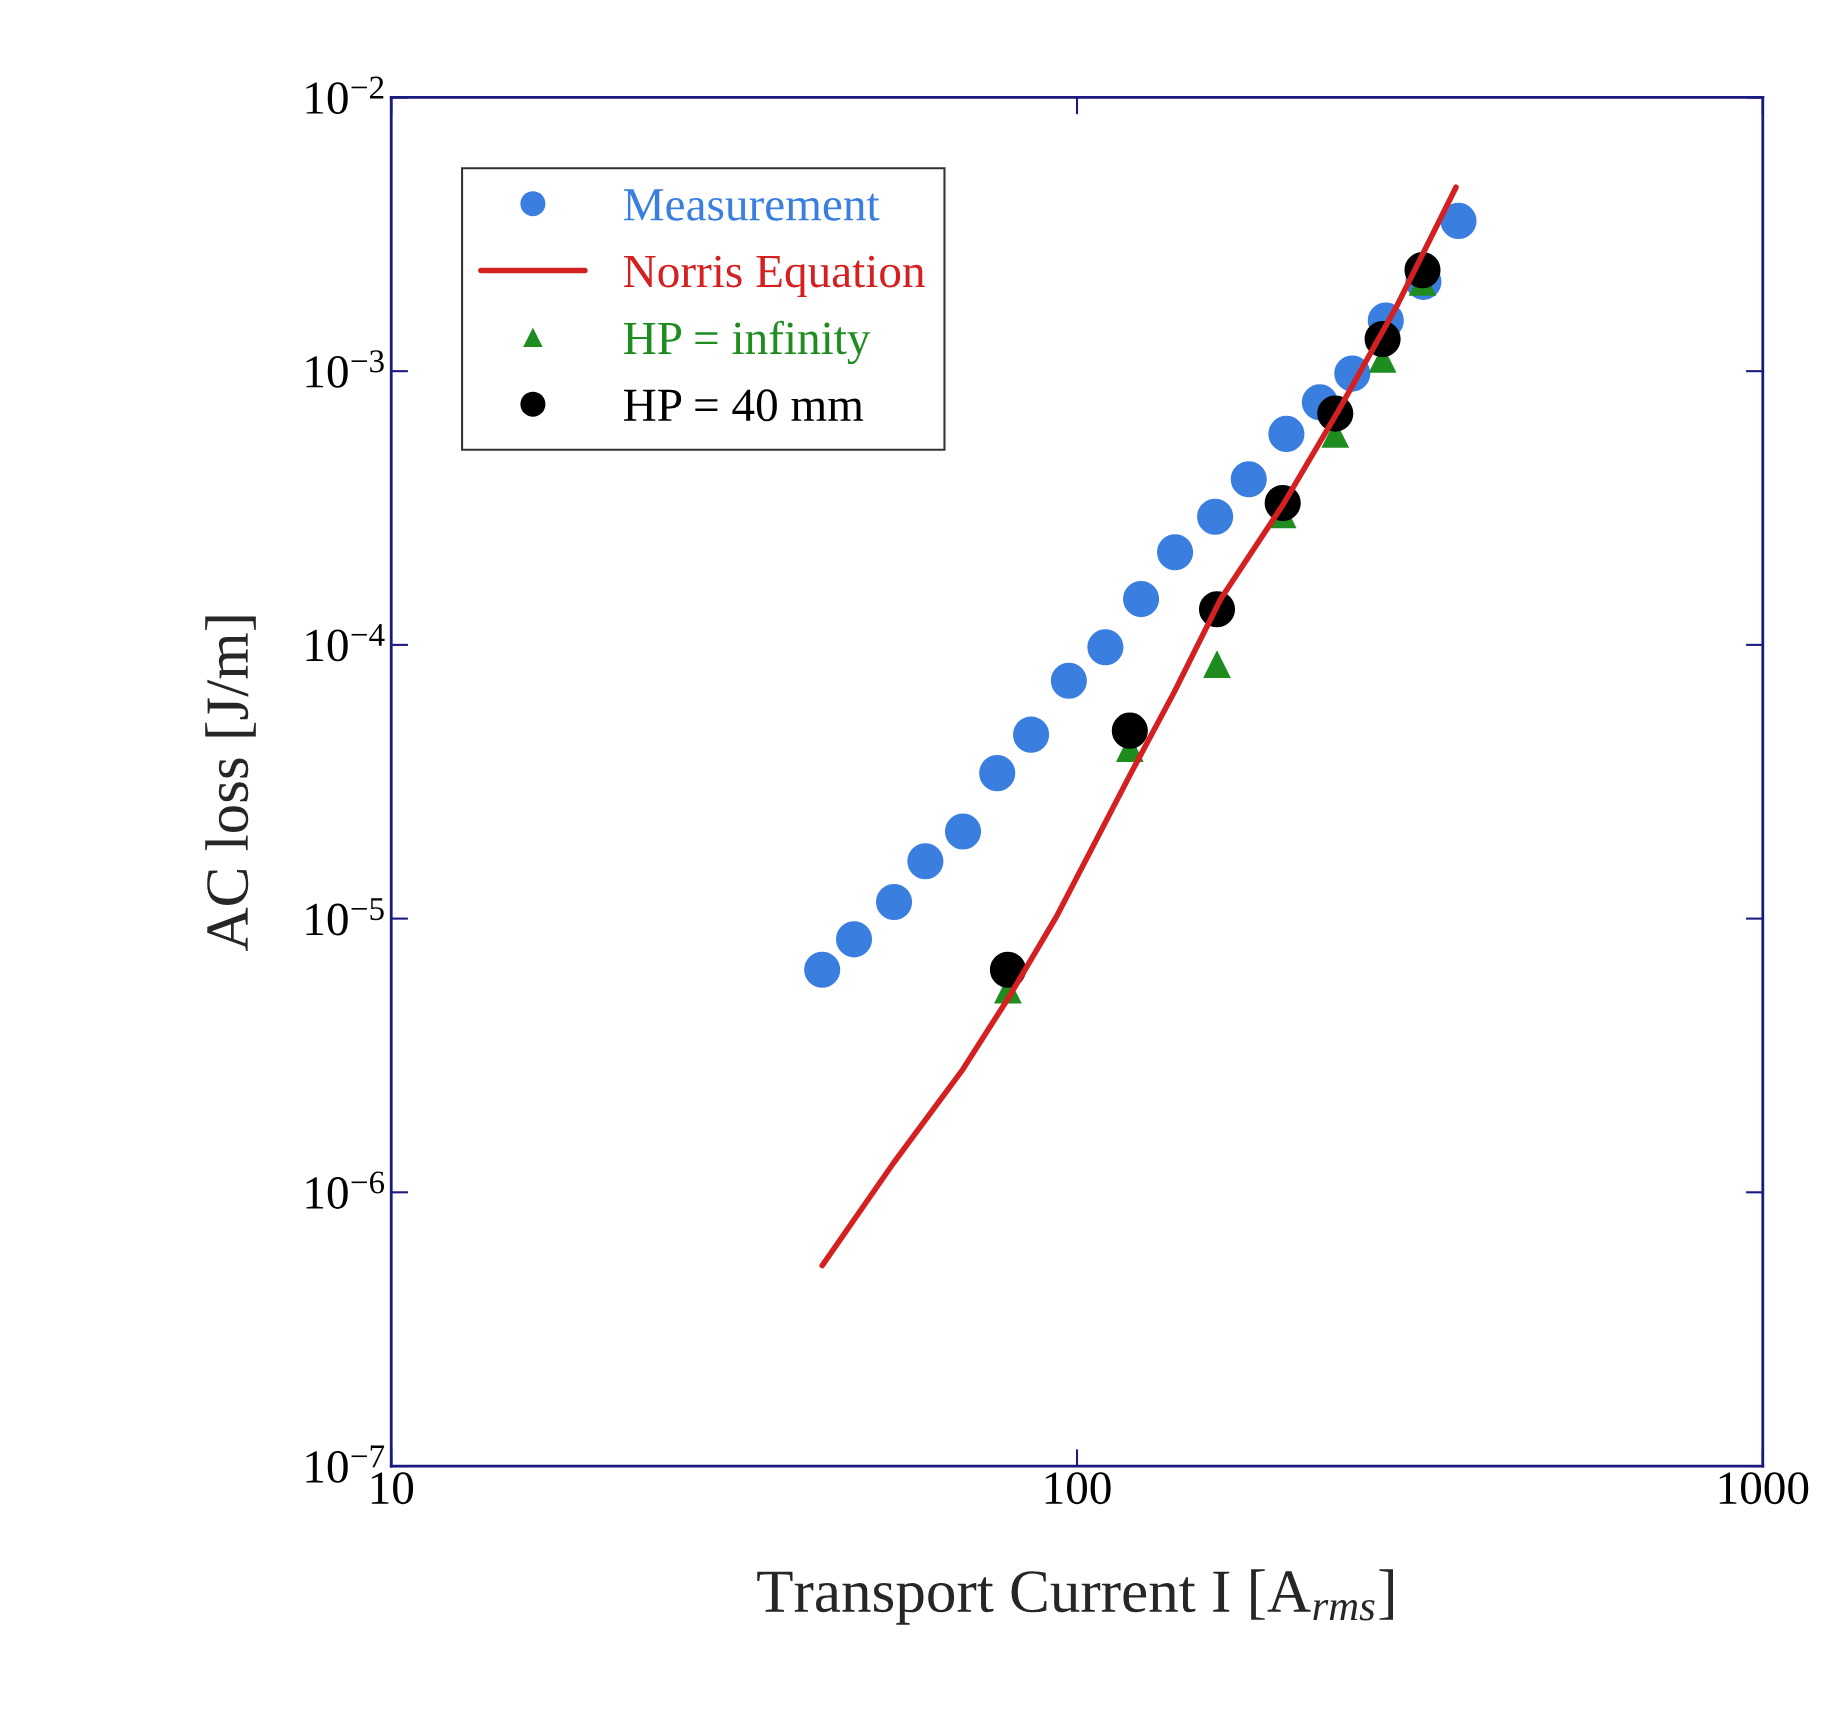 This screenshot has width=1842, height=1728. What do you see at coordinates (230, 783) in the screenshot?
I see `y-axis-title: AC loss [J/m]` at bounding box center [230, 783].